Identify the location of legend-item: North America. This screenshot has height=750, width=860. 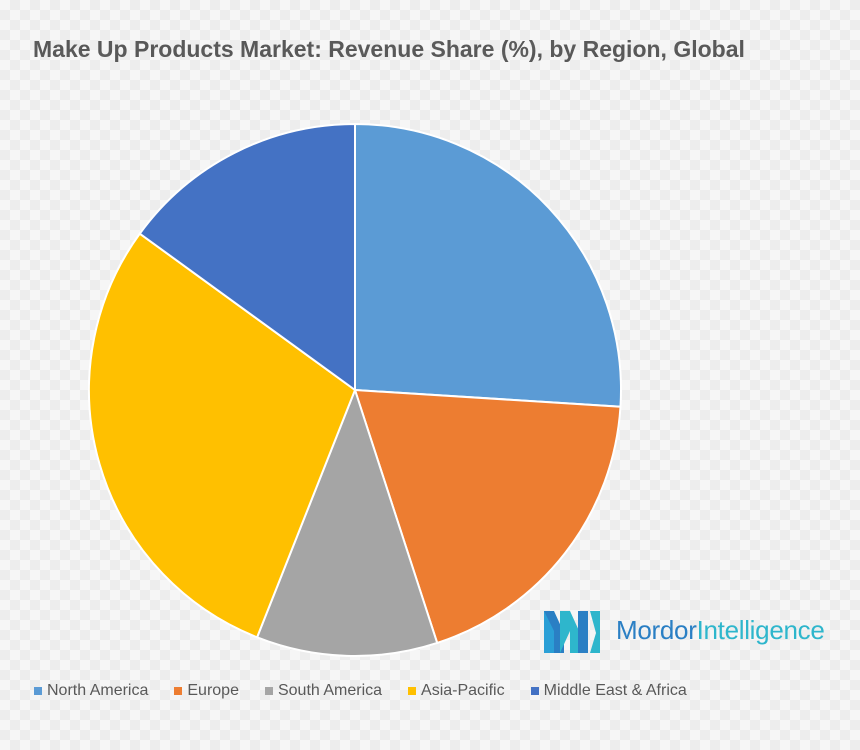
(91, 691).